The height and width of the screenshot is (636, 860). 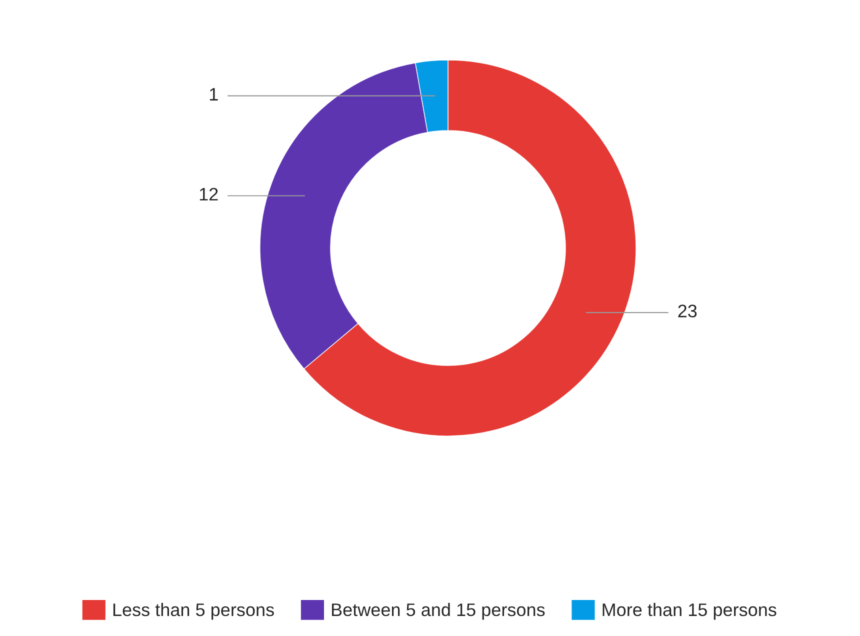 What do you see at coordinates (214, 94) in the screenshot?
I see `data-label: 1` at bounding box center [214, 94].